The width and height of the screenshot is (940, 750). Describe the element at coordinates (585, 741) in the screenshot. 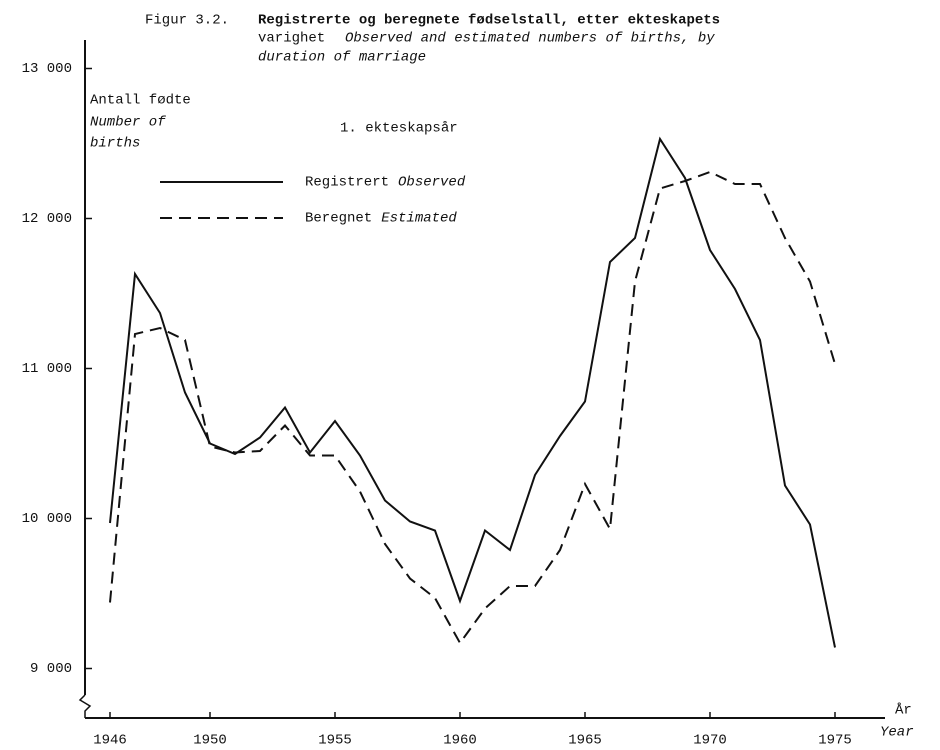

I see `x-tick-label: 1965` at that location.